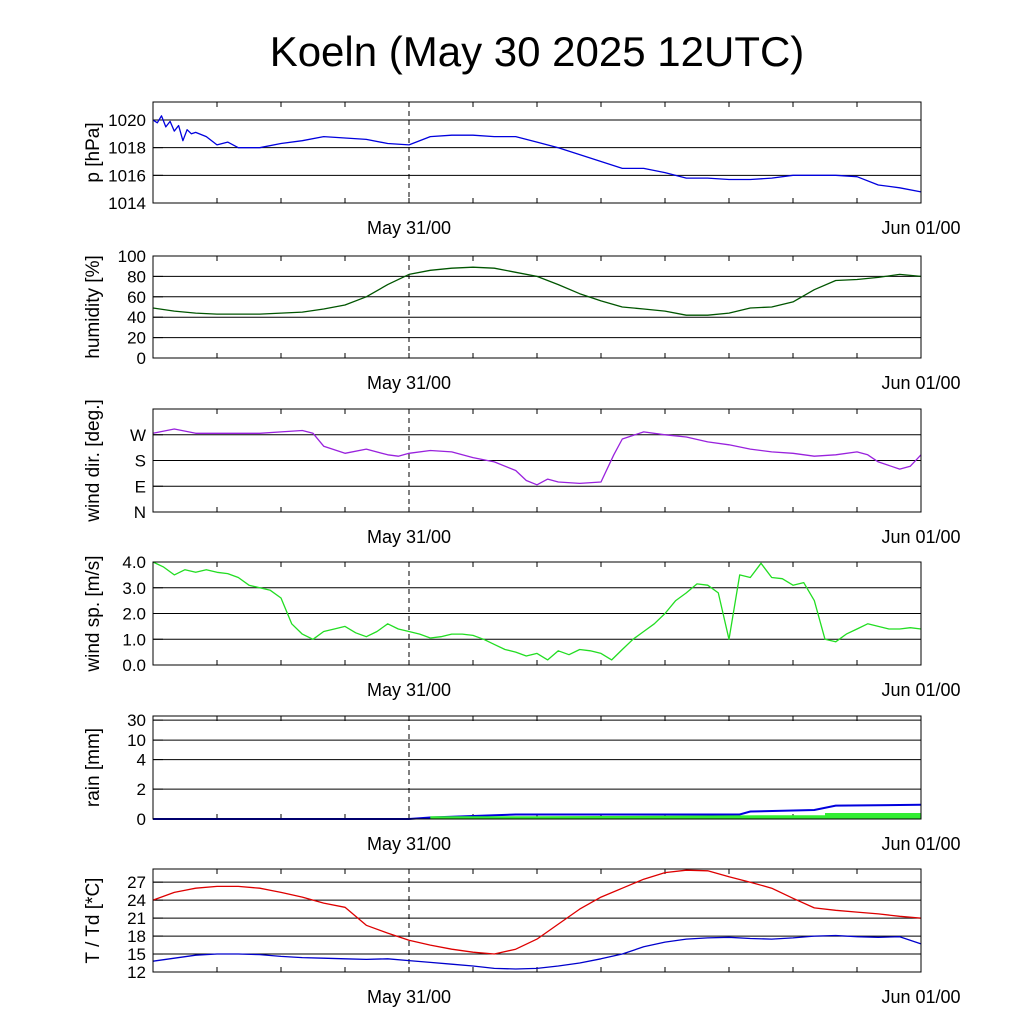 The image size is (1024, 1029). Describe the element at coordinates (537, 767) in the screenshot. I see `rain-frame` at that location.